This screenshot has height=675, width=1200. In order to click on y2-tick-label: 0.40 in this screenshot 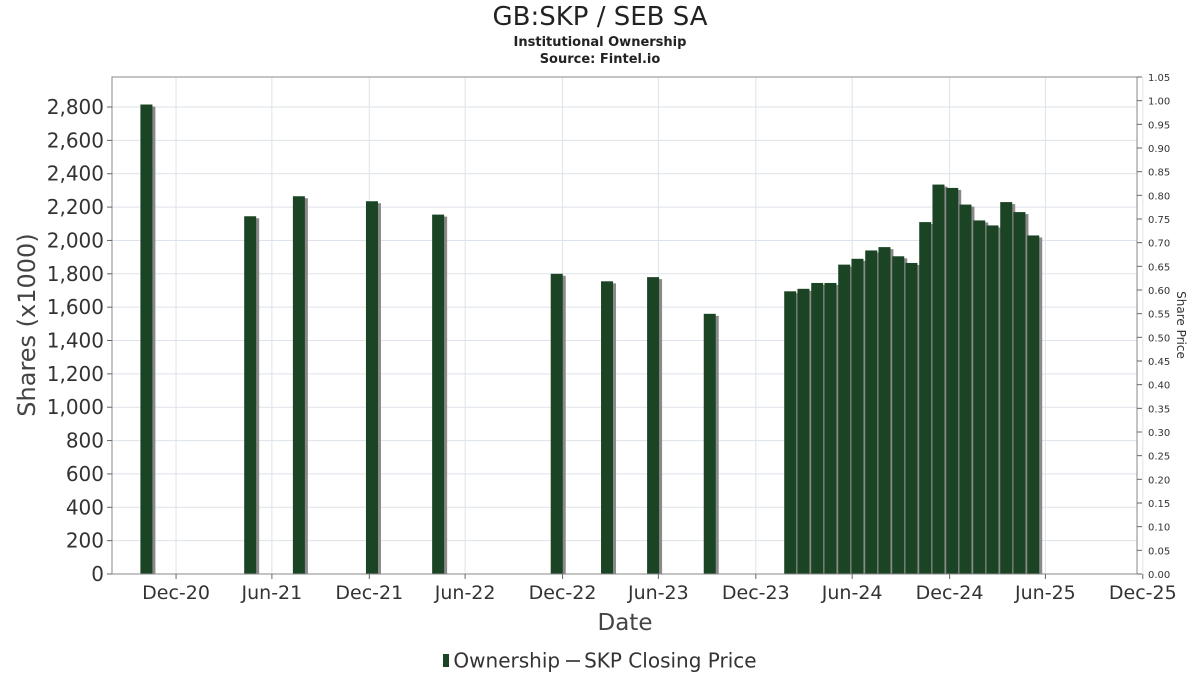, I will do `click(1159, 386)`.